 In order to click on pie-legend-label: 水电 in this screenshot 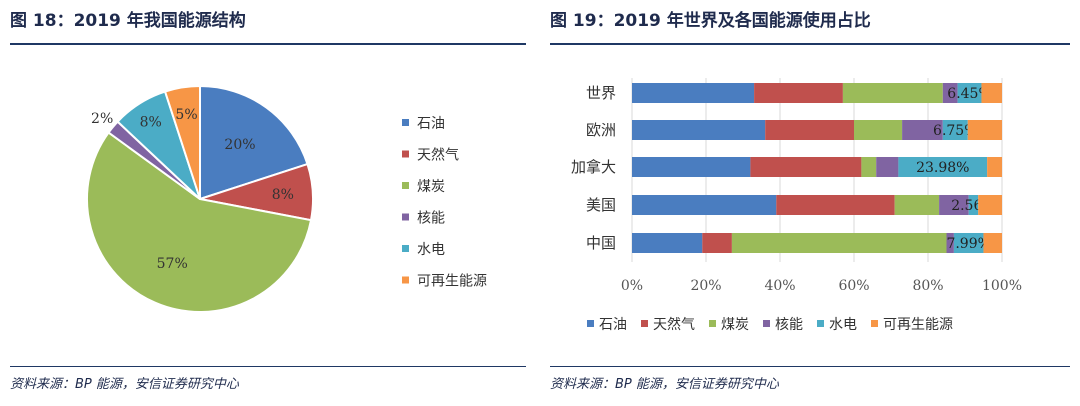, I will do `click(431, 250)`.